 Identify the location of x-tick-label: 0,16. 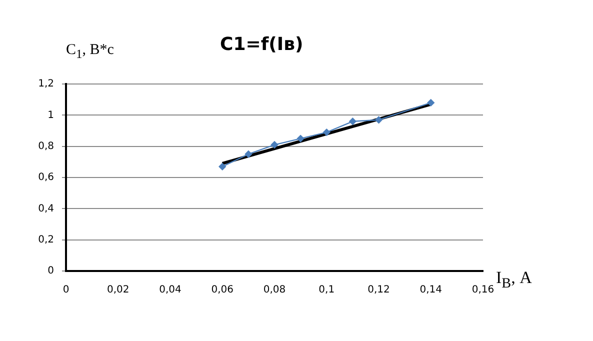
(483, 290).